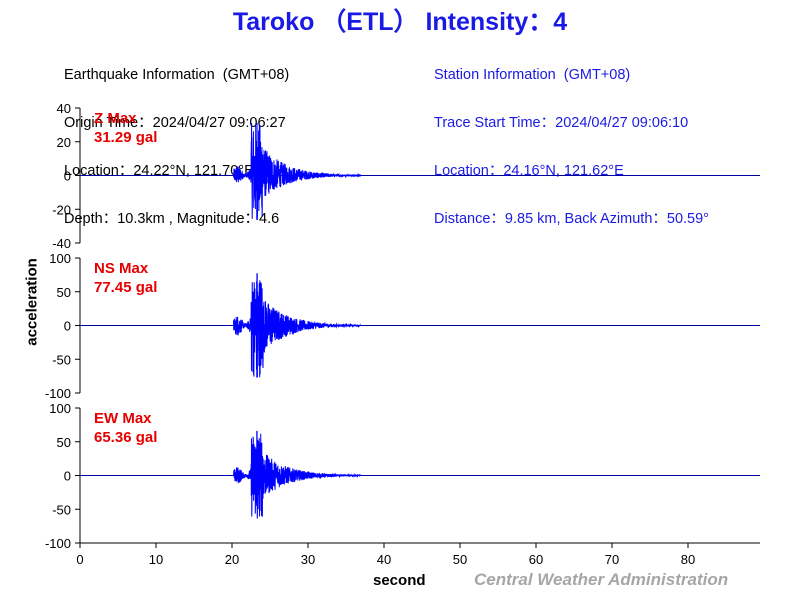 Image resolution: width=800 pixels, height=600 pixels. Describe the element at coordinates (571, 219) in the screenshot. I see `distance-azimuth: Distance：9.85 km, Back Azimuth：50.59°` at that location.